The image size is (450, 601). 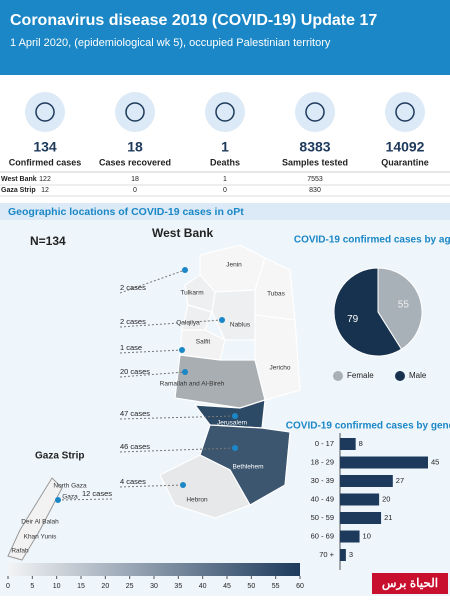 I want to click on scale-tick-label: 60, so click(x=300, y=586).